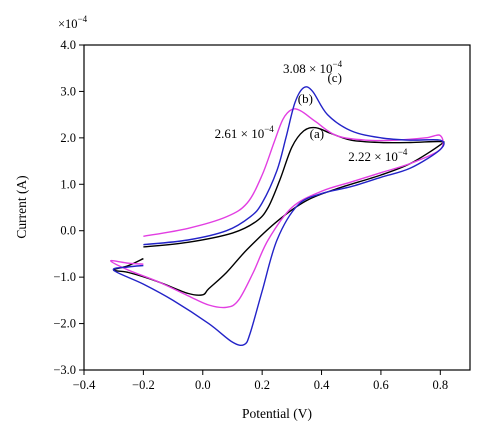 The width and height of the screenshot is (500, 443). What do you see at coordinates (322, 385) in the screenshot?
I see `x-tick-label: 0.4` at bounding box center [322, 385].